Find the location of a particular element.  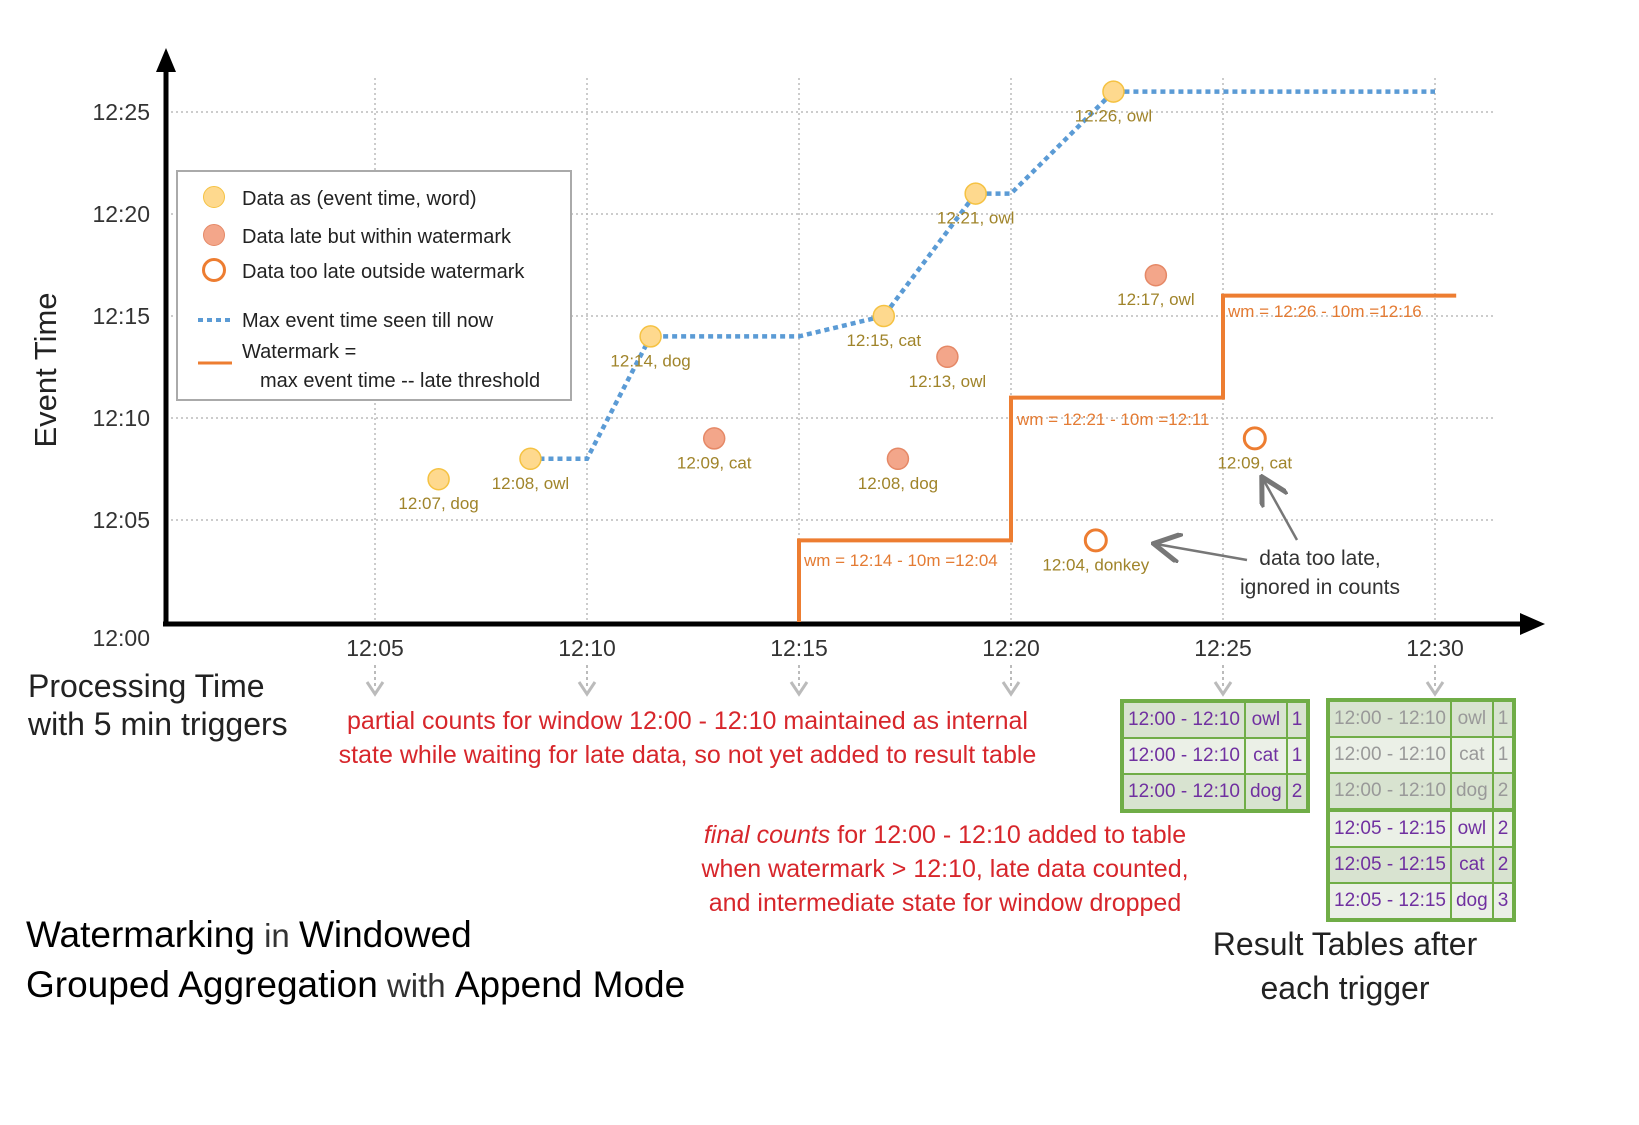

legend-on-time-icon is located at coordinates (214, 197).